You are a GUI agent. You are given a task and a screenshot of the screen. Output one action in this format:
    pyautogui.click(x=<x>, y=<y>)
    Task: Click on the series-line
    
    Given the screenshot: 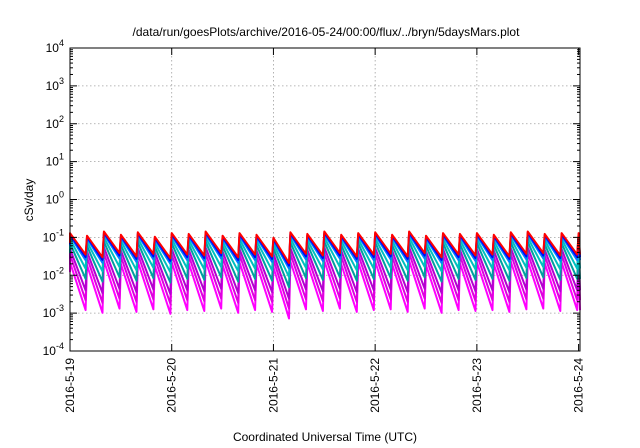 What is the action you would take?
    pyautogui.click(x=325, y=247)
    